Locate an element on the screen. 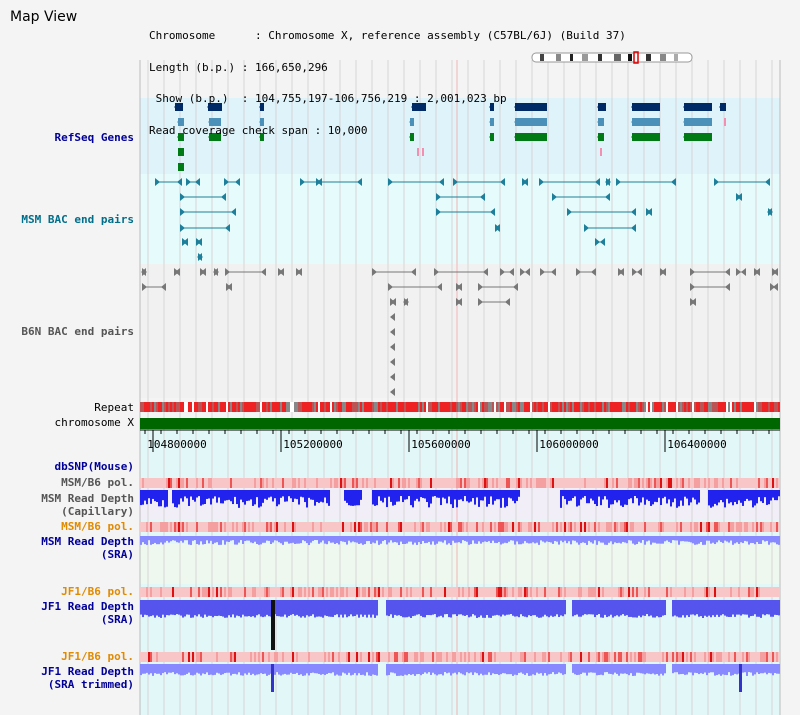  track-label-repeat: Repeat is located at coordinates (114, 407).